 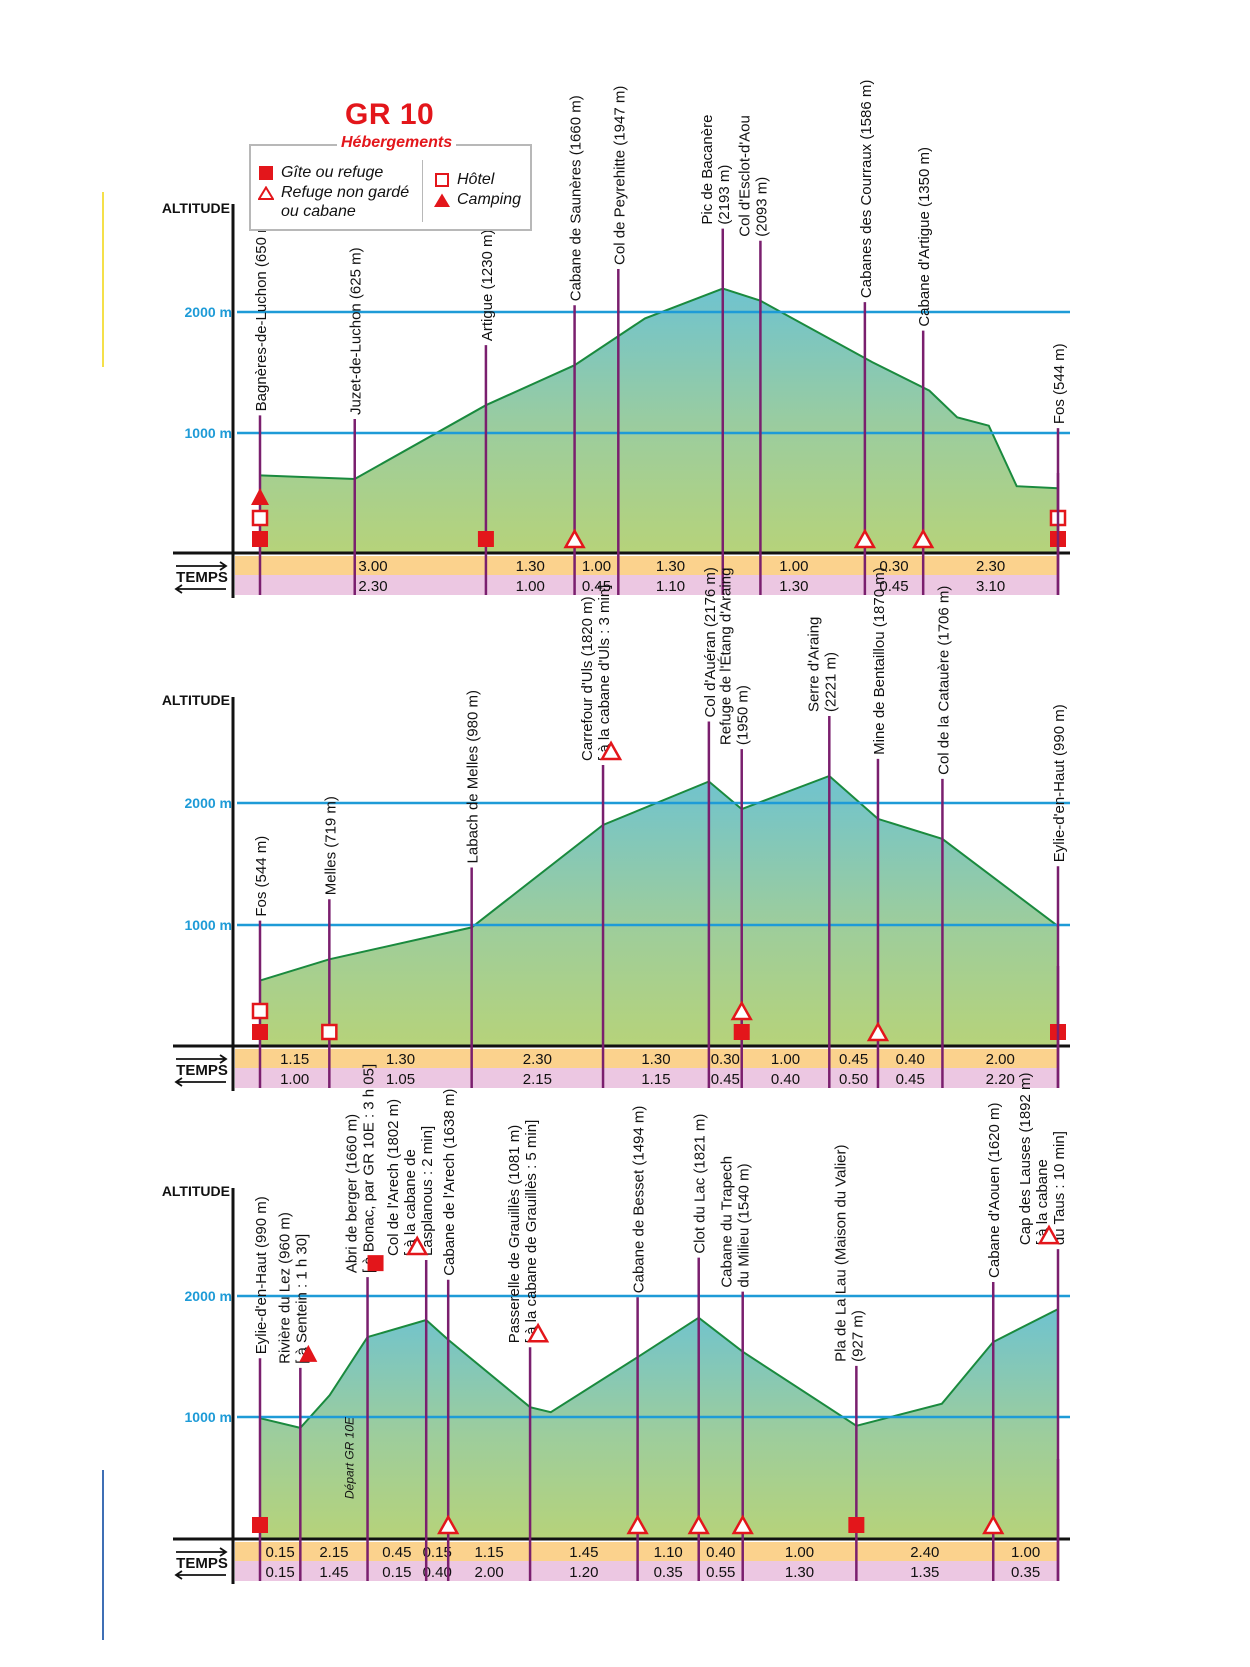 I want to click on waypoint-label-group: Cabane d'Artigue (1350 m), so click(x=924, y=237).